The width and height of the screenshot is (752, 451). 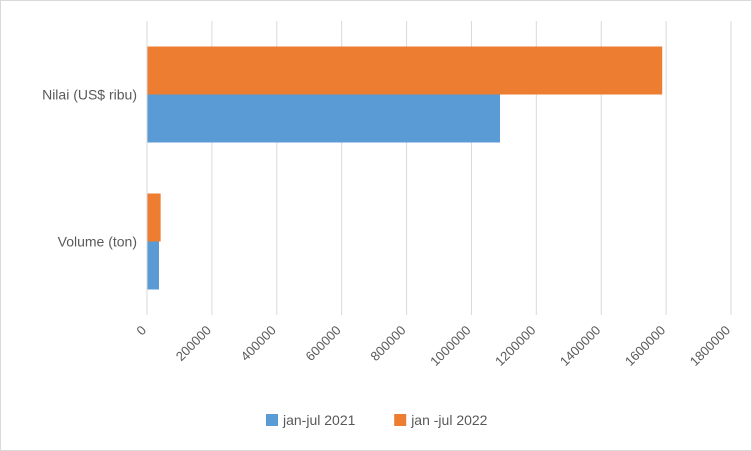 What do you see at coordinates (710, 346) in the screenshot?
I see `x-tick-label-9: 1800000` at bounding box center [710, 346].